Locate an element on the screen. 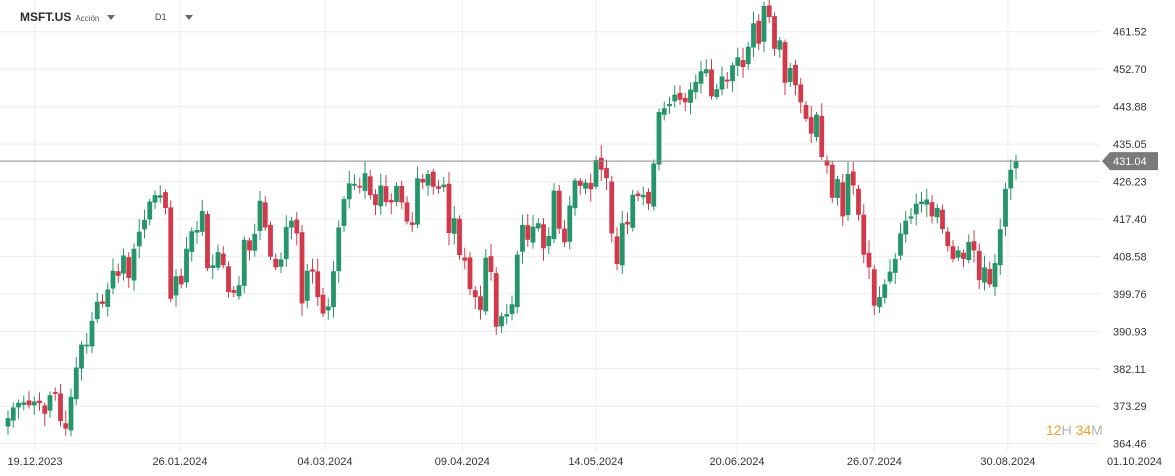 The width and height of the screenshot is (1175, 476). x-tick-label: 30.08.2024 is located at coordinates (1007, 462).